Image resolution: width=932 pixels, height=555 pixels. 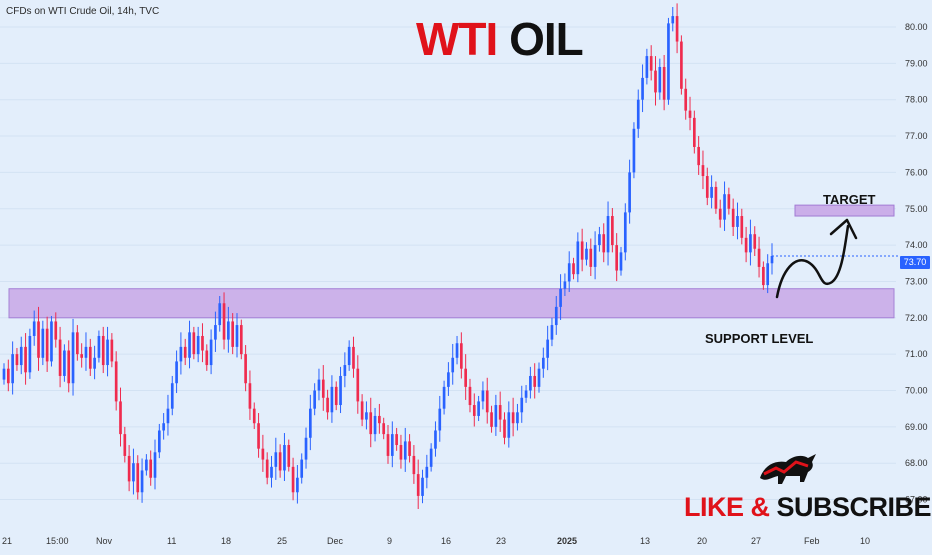 What do you see at coordinates (865, 541) in the screenshot?
I see `x-tick-label: 10` at bounding box center [865, 541].